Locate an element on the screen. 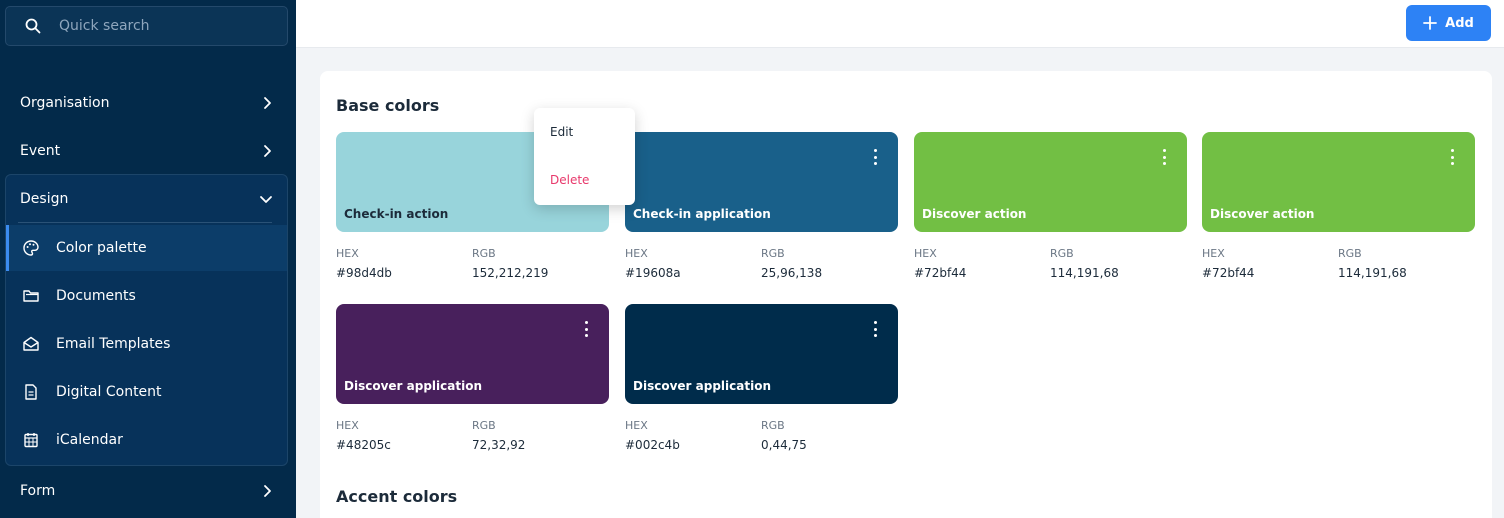 The width and height of the screenshot is (1504, 518). add-button: Add is located at coordinates (1448, 23).